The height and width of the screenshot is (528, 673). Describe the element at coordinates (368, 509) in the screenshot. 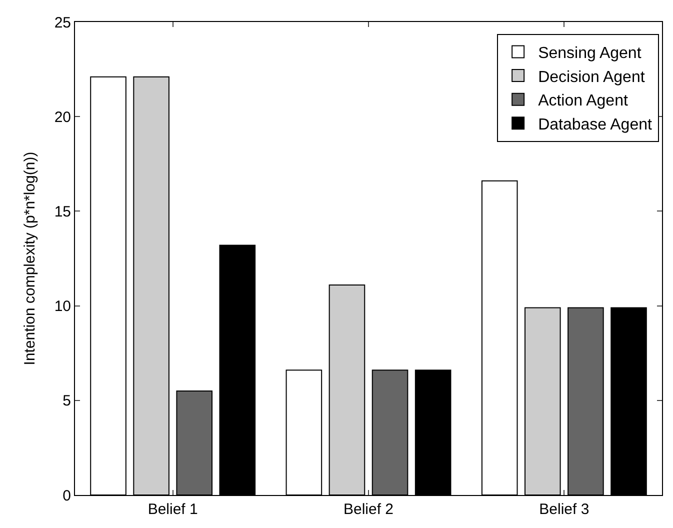

I see `x-tick-label: Belief 2` at that location.